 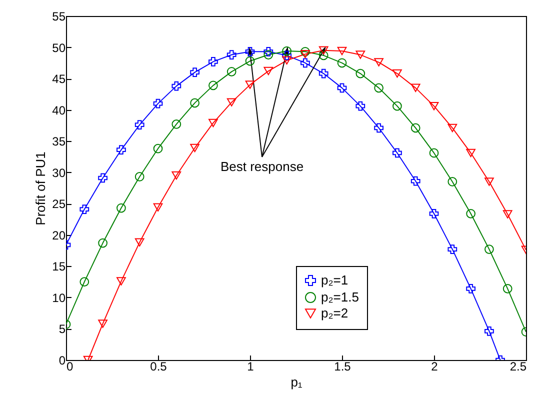 I want to click on x-tick-label: 0.5, so click(x=159, y=367).